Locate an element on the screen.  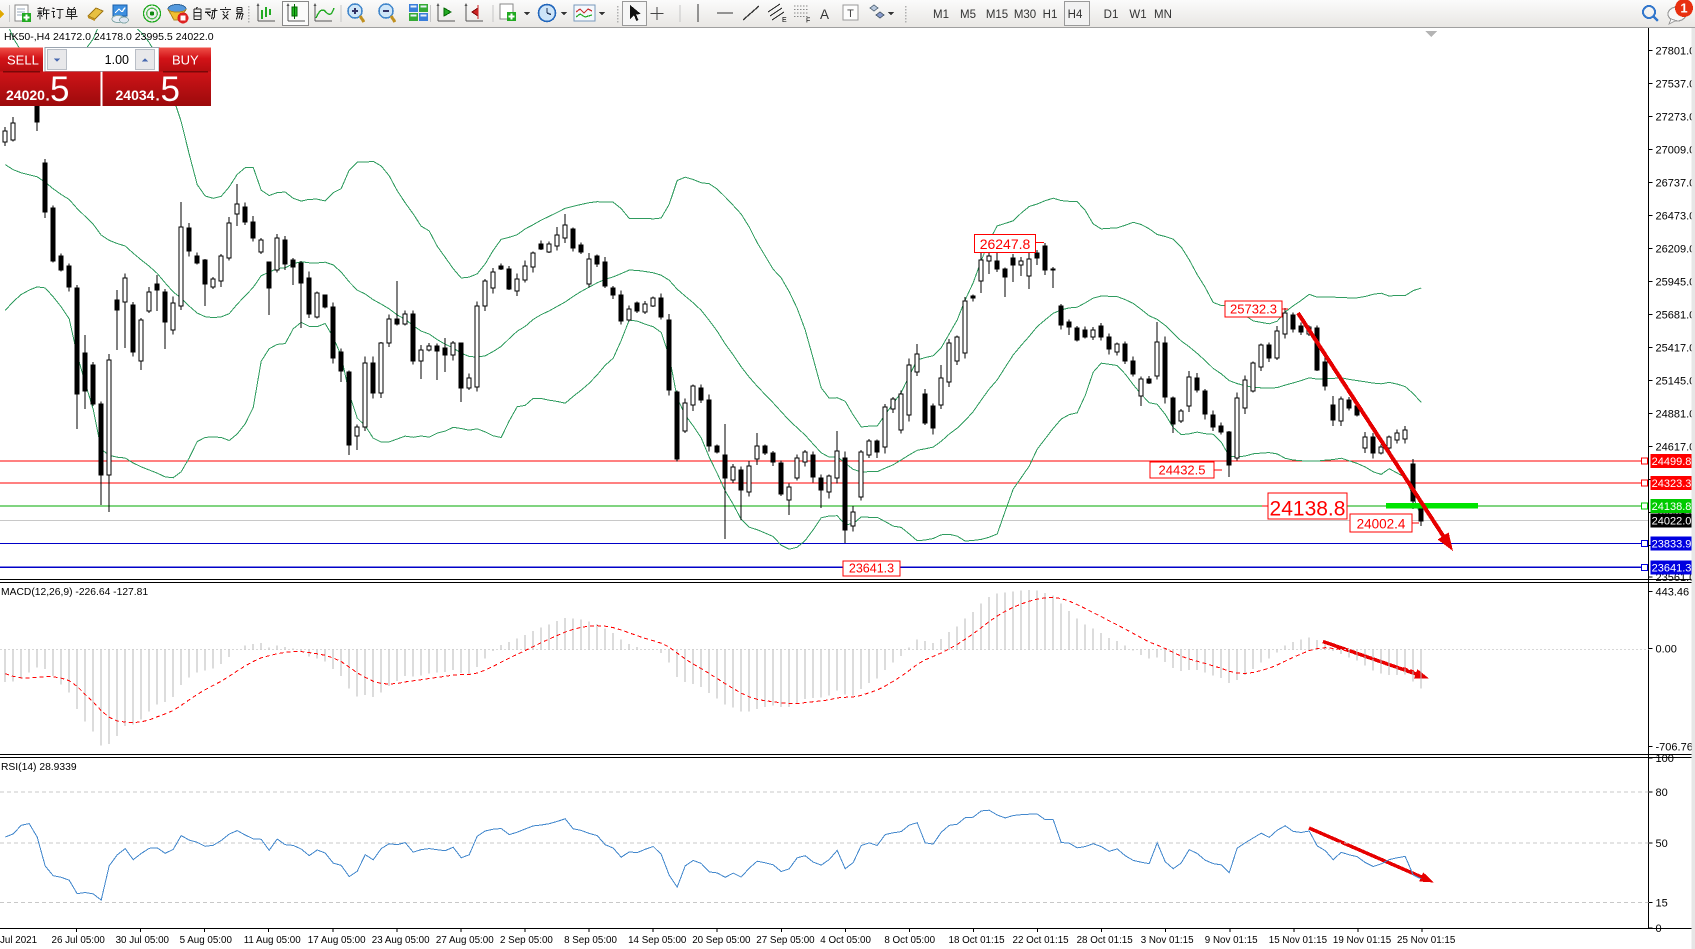
svg-text: 8 Oct 05:00 is located at coordinates (909, 940).